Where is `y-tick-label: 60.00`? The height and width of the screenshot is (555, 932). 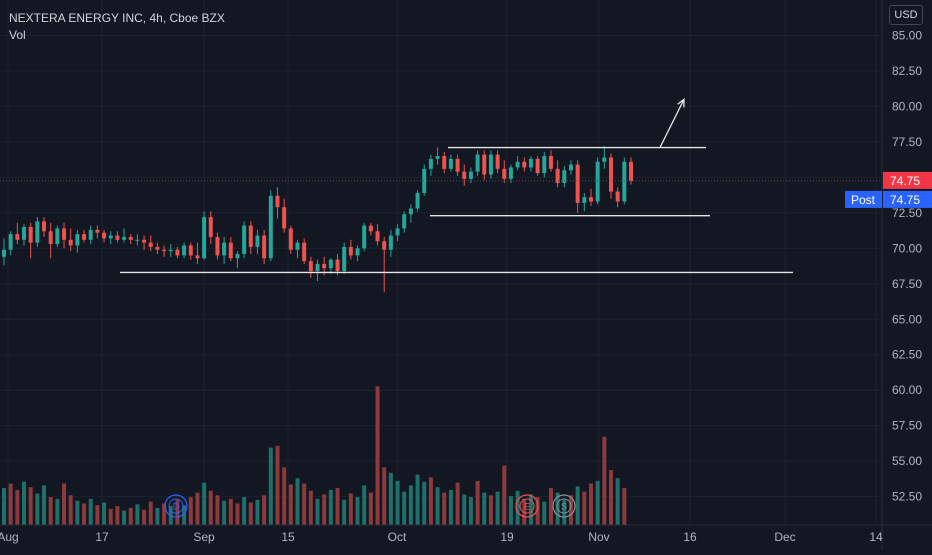 y-tick-label: 60.00 is located at coordinates (907, 390).